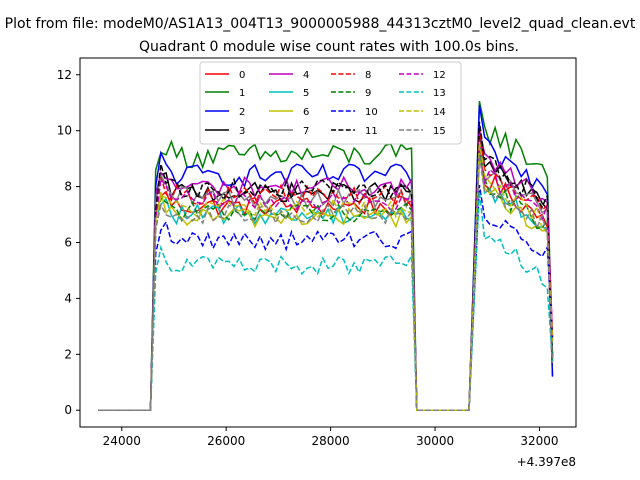  I want to click on y-tick-label: 4, so click(68, 298).